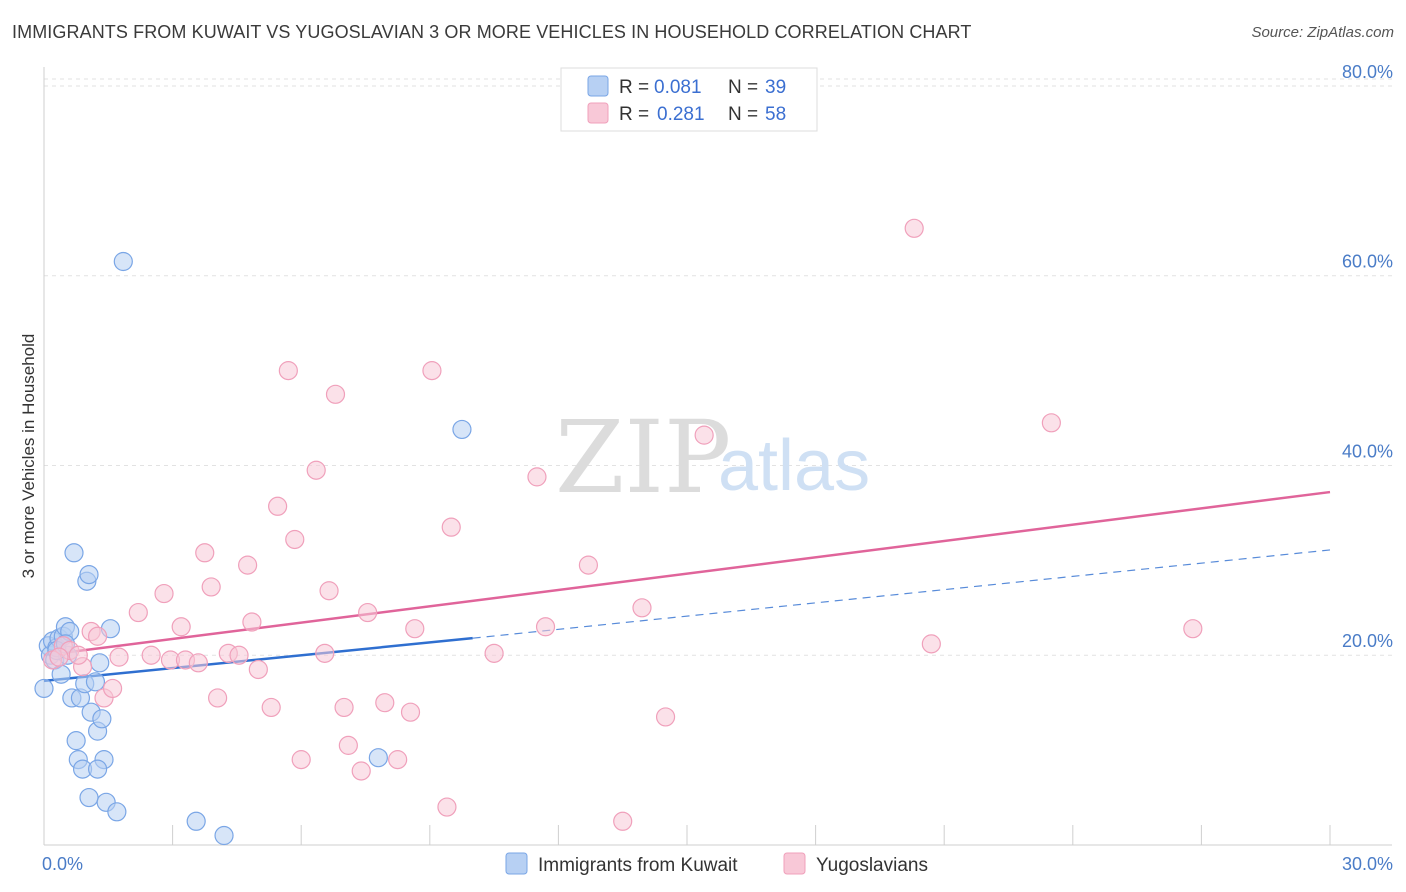  I want to click on bottom-legend-yugoslavians: Yugoslavians, so click(872, 865).